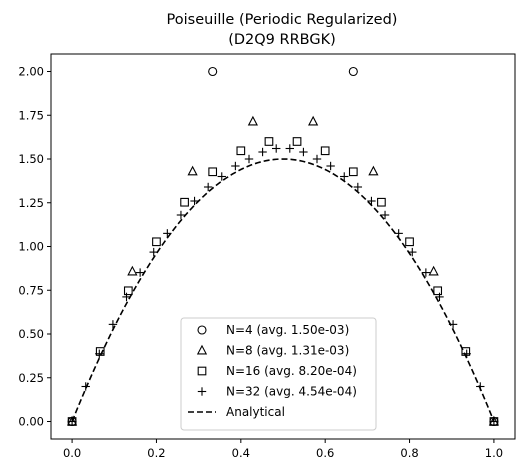 The image size is (525, 471). I want to click on y-tick-label: 1.75, so click(31, 115).